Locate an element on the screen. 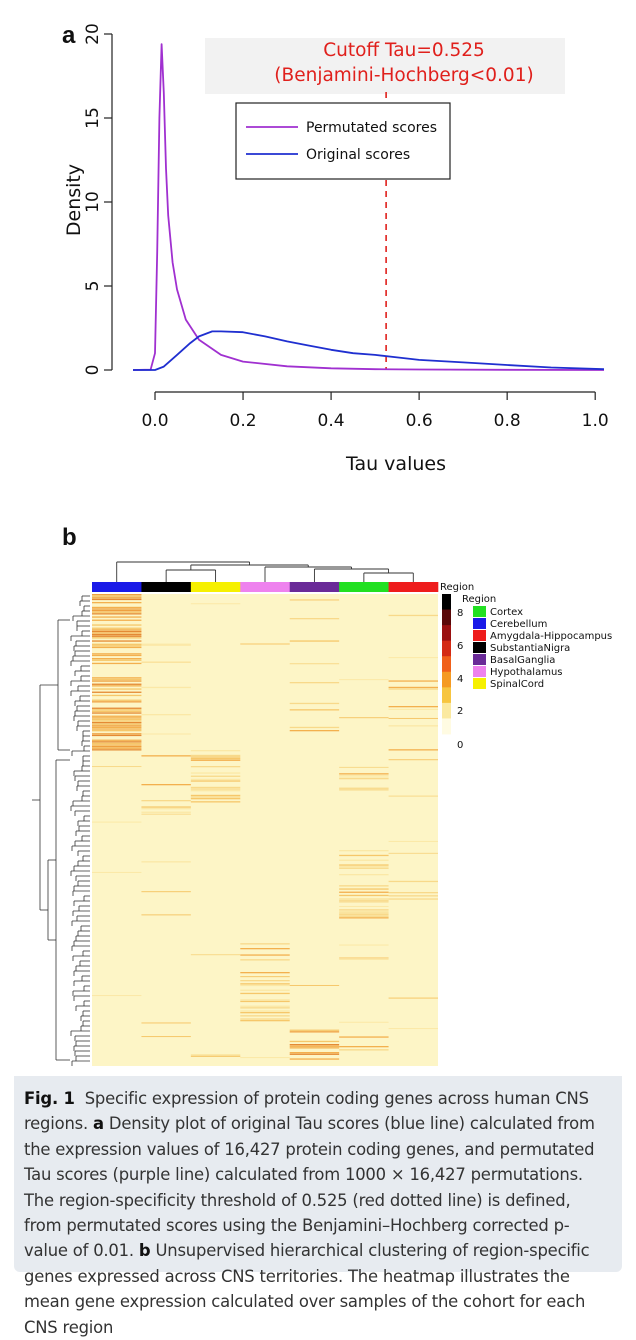 This screenshot has width=636, height=1340. legend-box is located at coordinates (343, 141).